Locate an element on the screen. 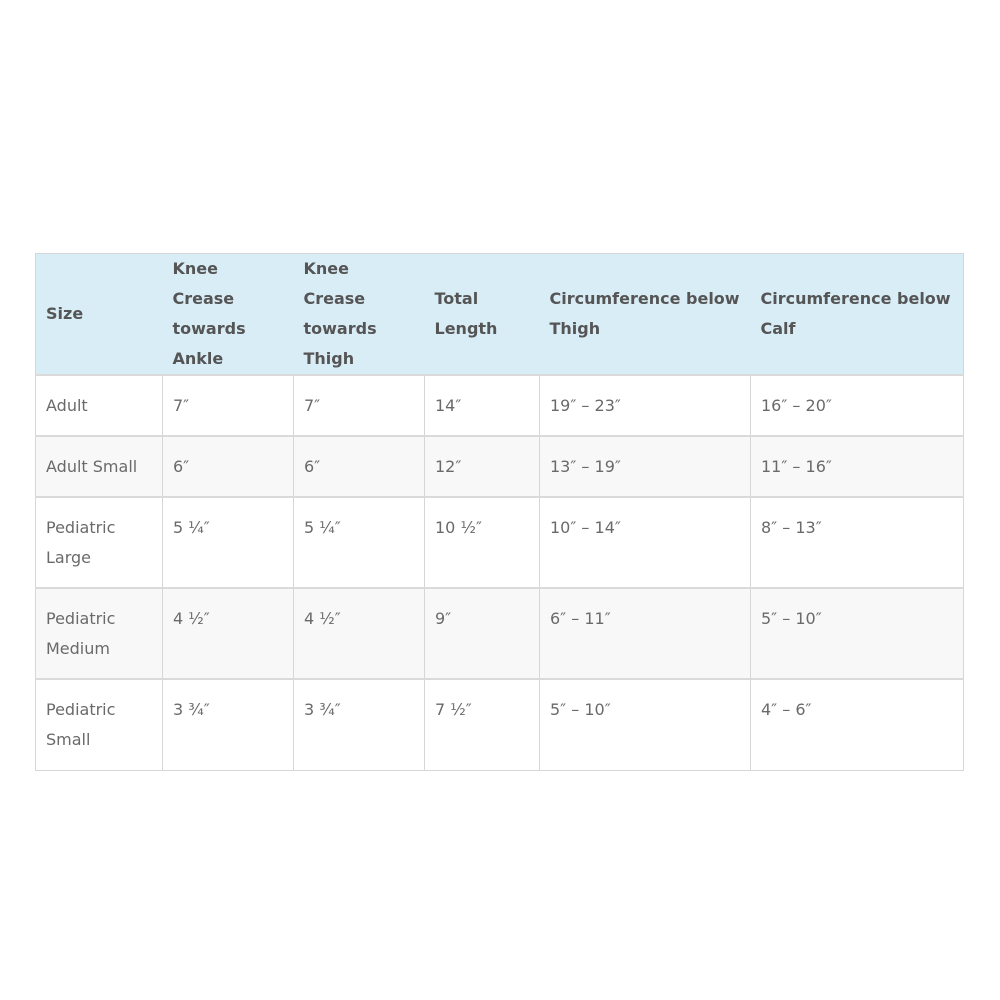 The height and width of the screenshot is (1000, 1000). header-knee-crease-ankle: Knee Crease towards Ankle is located at coordinates (228, 314).